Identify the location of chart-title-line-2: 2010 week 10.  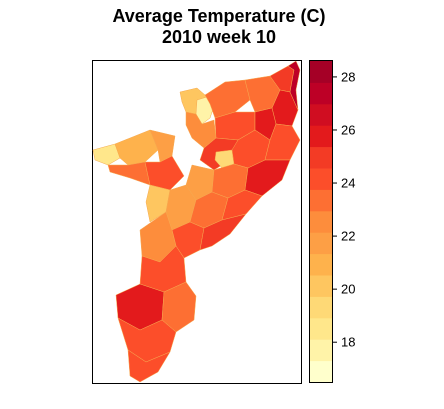
(219, 37).